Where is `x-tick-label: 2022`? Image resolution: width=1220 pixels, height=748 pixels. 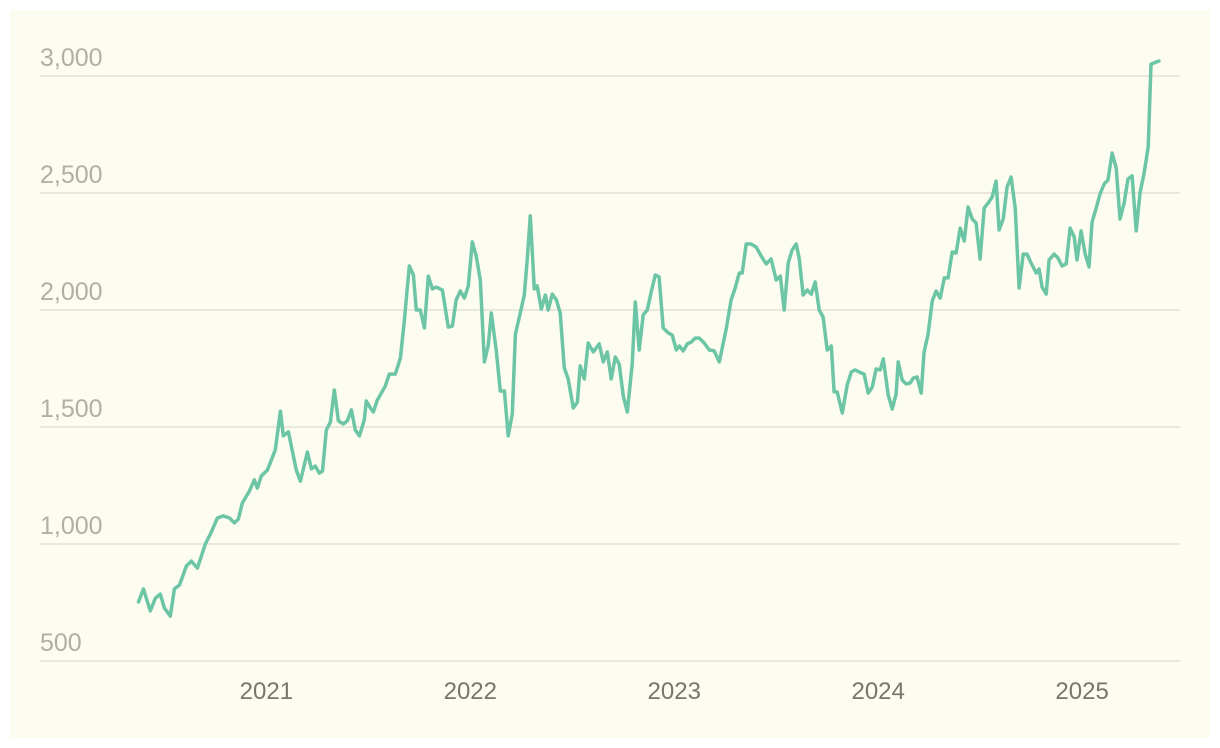
x-tick-label: 2022 is located at coordinates (470, 691).